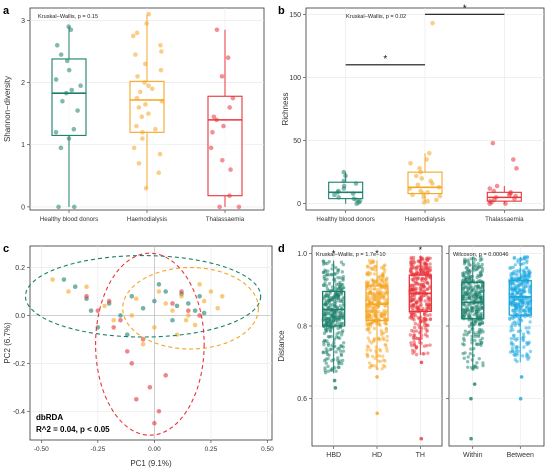  I want to click on xtick-label: HBD, so click(333, 455).